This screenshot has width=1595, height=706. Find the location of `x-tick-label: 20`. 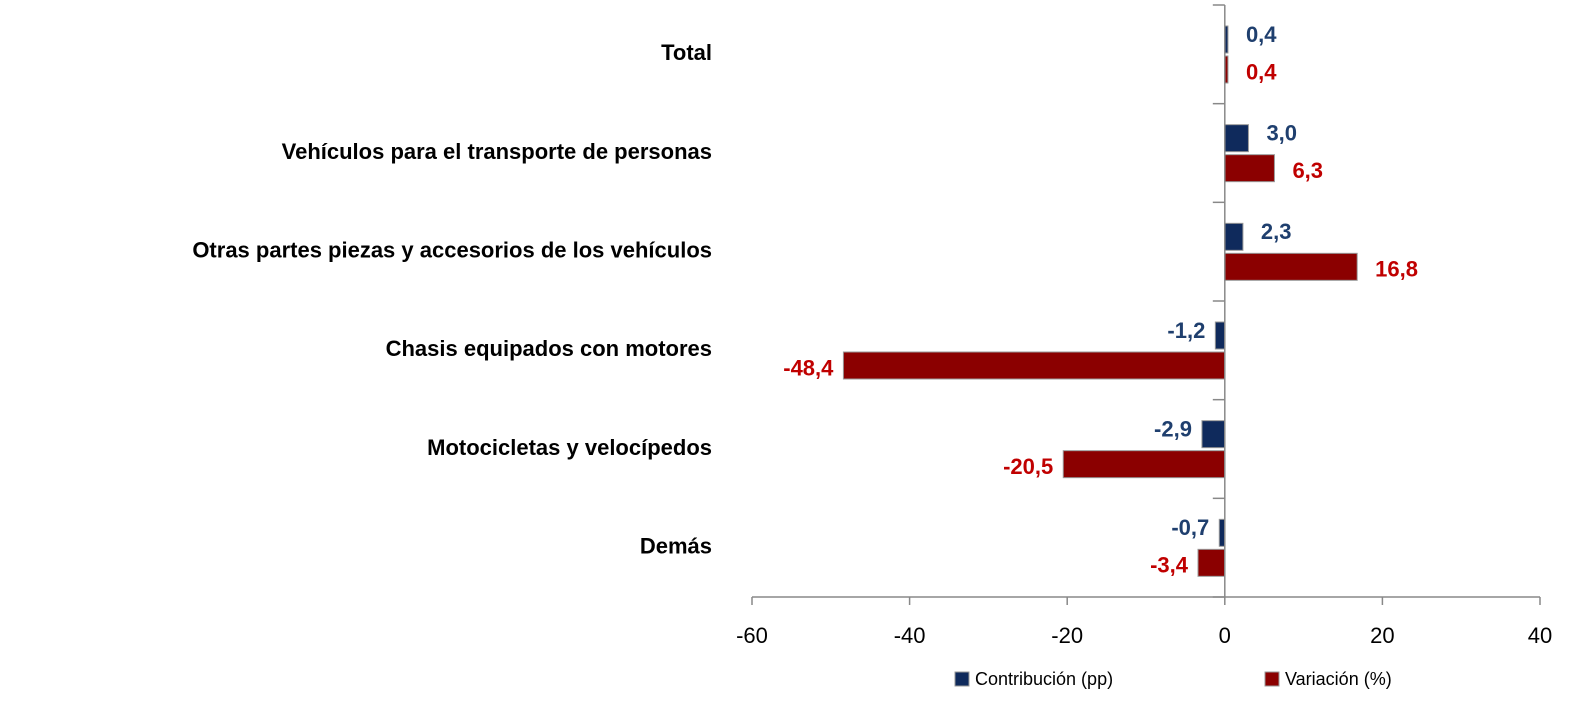

x-tick-label: 20 is located at coordinates (1382, 635).